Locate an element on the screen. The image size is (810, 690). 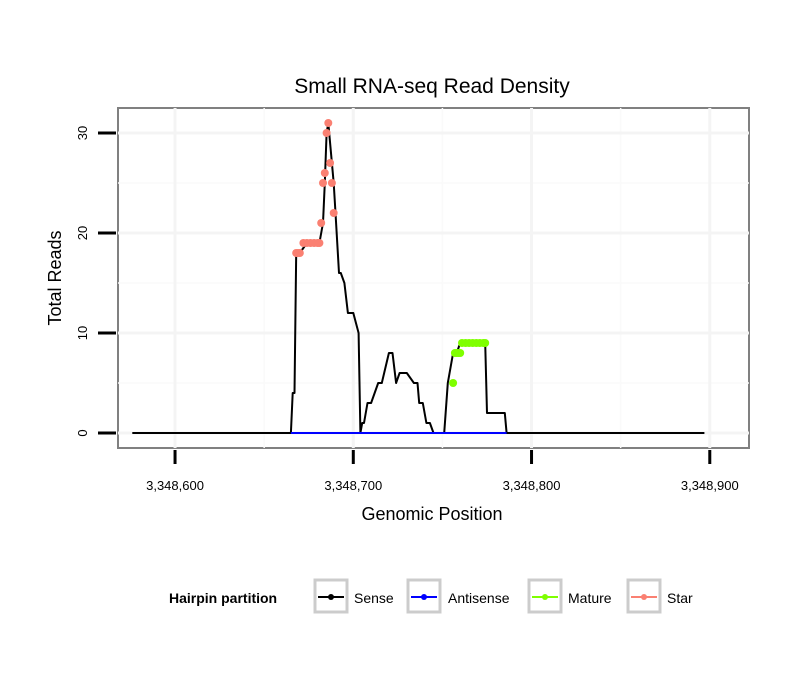
legend-label-star: Star is located at coordinates (680, 598).